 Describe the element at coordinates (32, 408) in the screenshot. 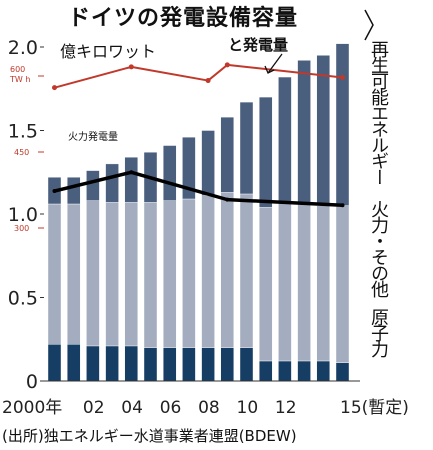

I see `x-tick-label: 2000年` at that location.